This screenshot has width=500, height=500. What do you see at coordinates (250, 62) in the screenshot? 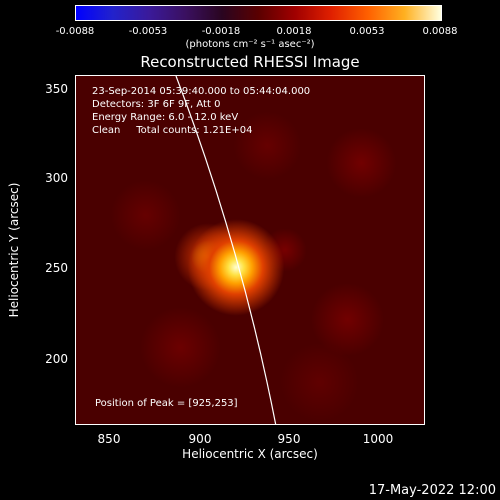
I see `plot-title: Reconstructed RHESSI Image` at bounding box center [250, 62].